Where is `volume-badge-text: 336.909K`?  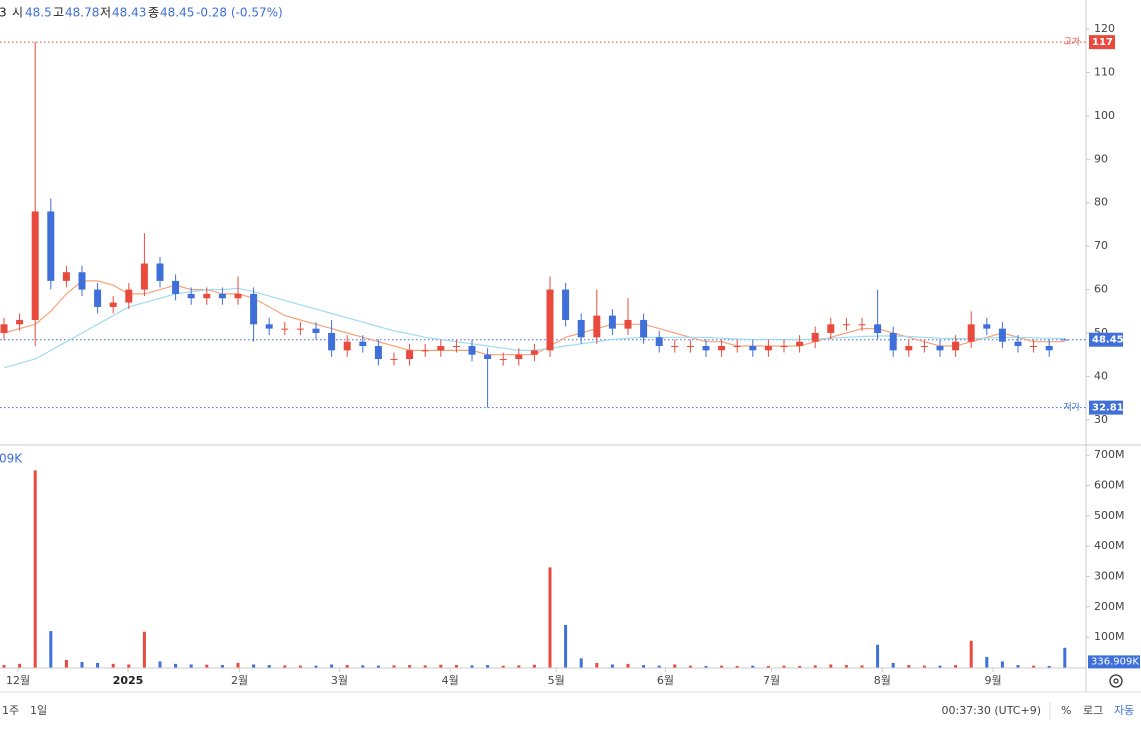
volume-badge-text: 336.909K is located at coordinates (1115, 661).